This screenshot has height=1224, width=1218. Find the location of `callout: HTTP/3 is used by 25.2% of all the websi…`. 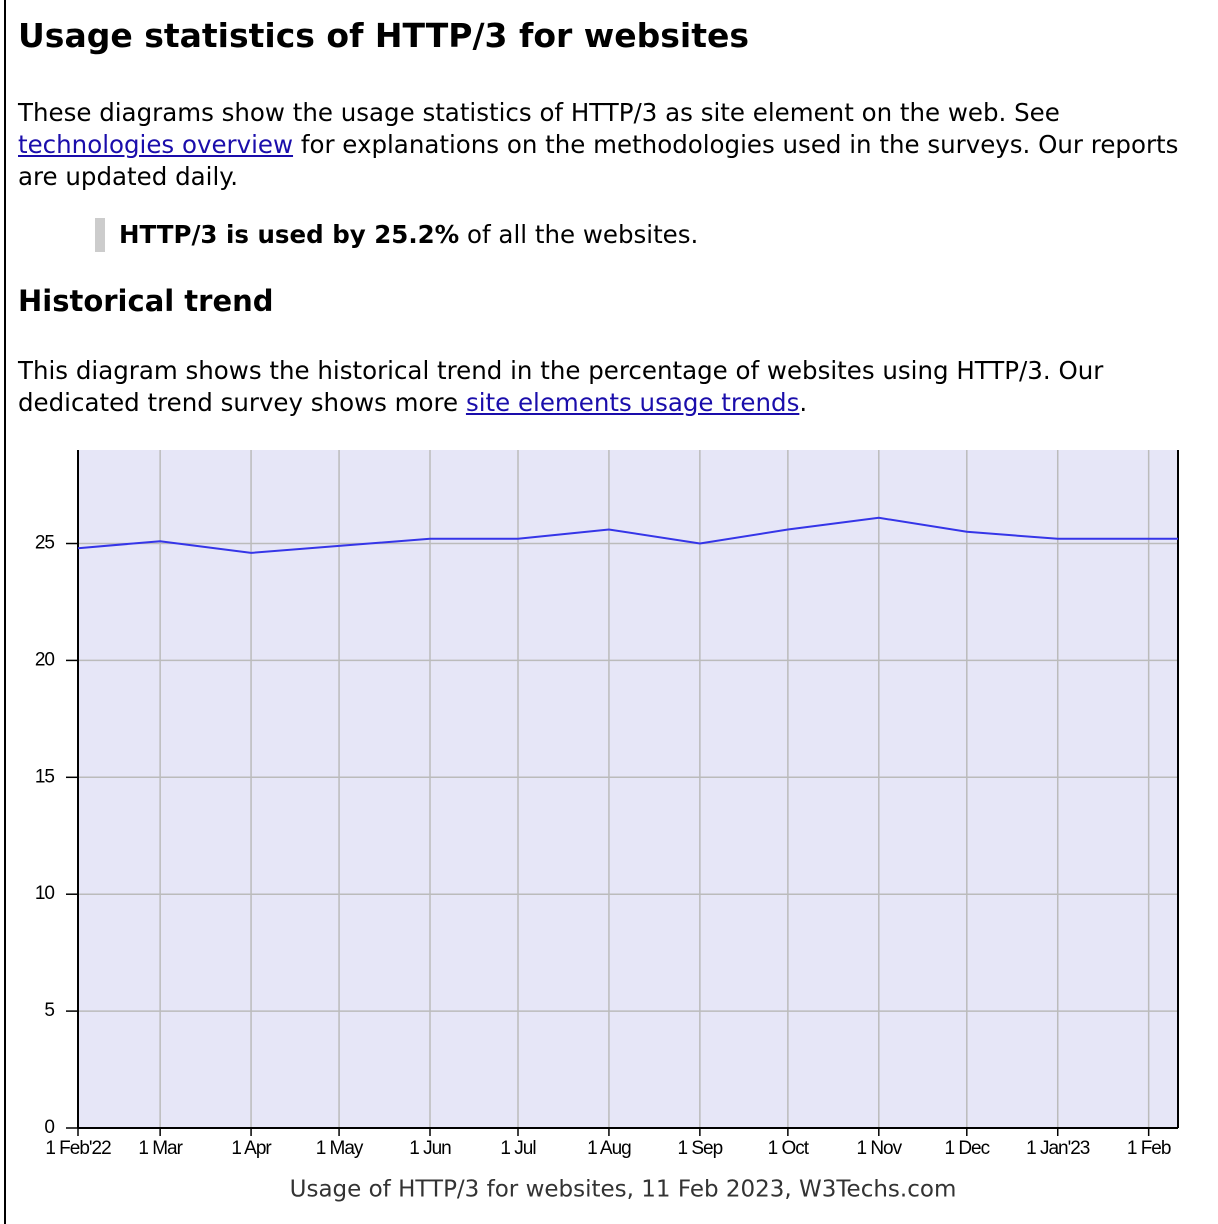

callout: HTTP/3 is used by 25.2% of all the websi… is located at coordinates (396, 235).